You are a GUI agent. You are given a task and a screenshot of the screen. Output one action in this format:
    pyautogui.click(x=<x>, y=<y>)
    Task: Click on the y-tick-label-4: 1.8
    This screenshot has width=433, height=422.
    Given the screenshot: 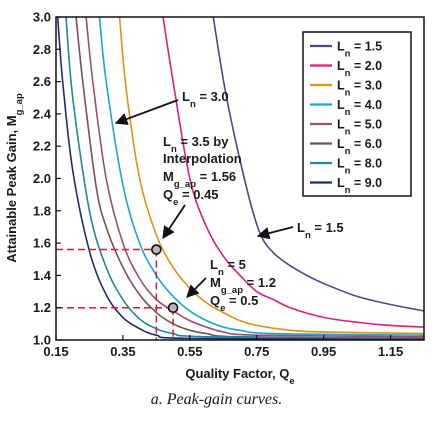 What is the action you would take?
    pyautogui.click(x=42, y=210)
    